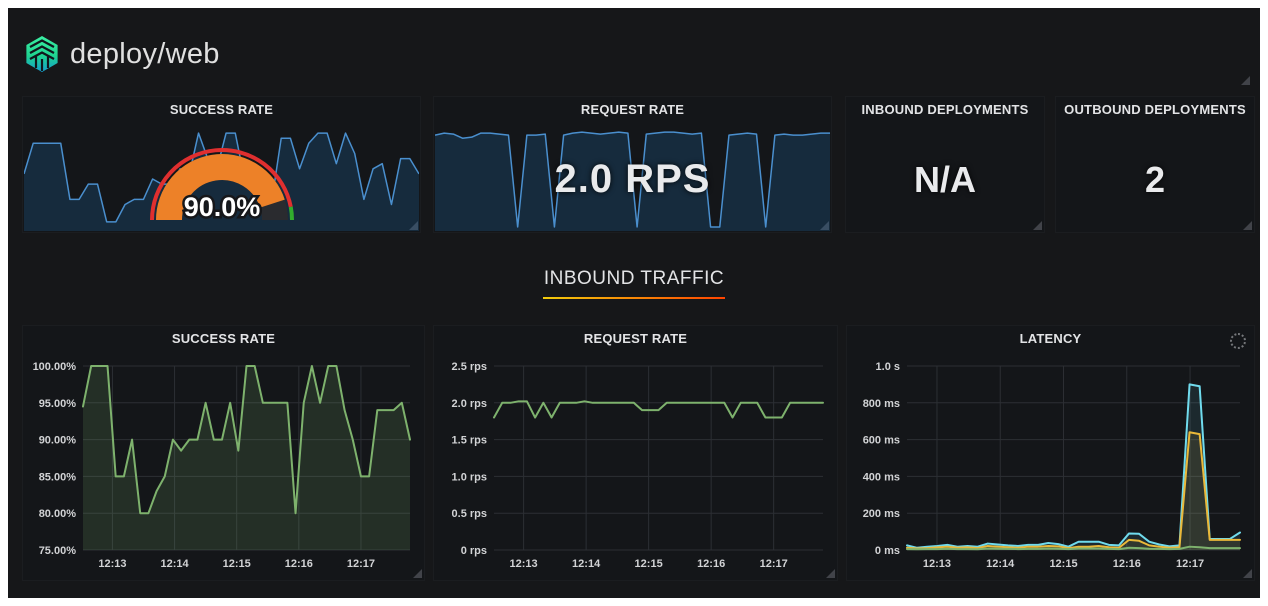  What do you see at coordinates (58, 441) in the screenshot?
I see `svg-text: 90.00%` at bounding box center [58, 441].